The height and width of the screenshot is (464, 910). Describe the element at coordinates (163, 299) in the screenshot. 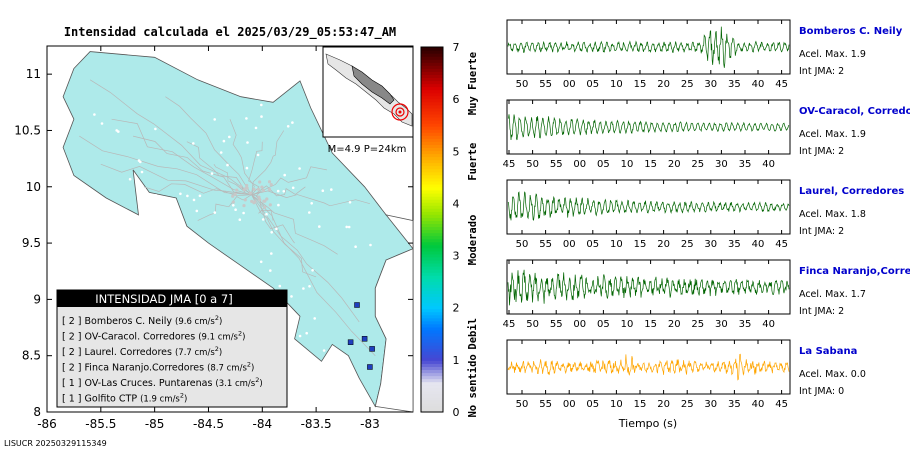

I see `legend-title: INTENSIDAD JMA [0 a 7]` at that location.